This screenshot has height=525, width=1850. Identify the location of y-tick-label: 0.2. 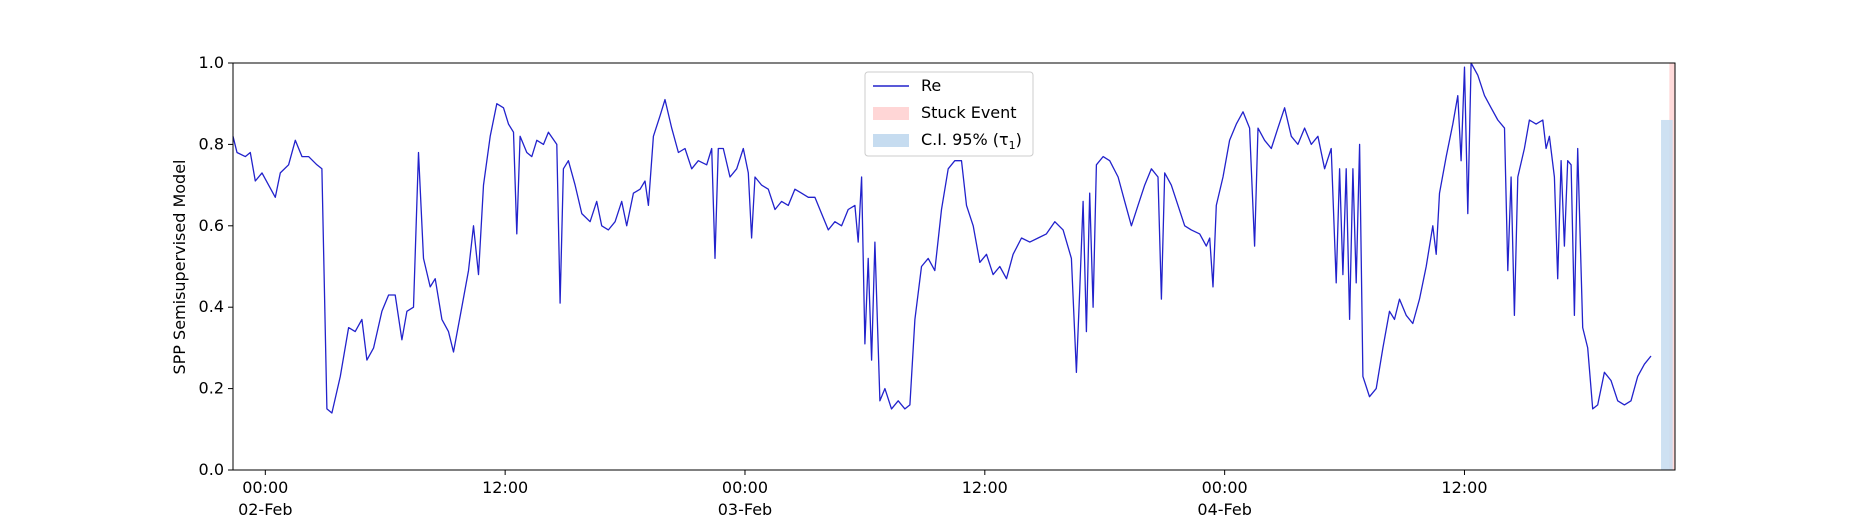
(211, 388).